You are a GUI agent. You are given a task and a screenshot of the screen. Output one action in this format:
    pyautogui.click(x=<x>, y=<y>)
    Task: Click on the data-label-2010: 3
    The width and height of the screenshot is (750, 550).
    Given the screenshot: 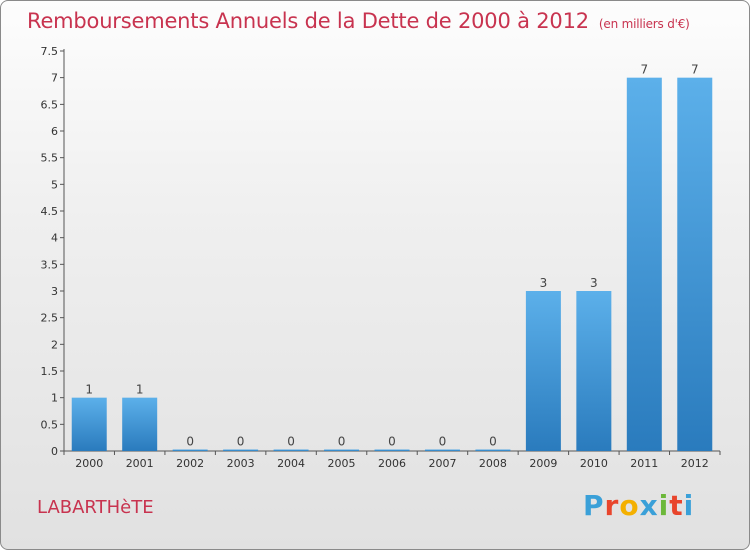 What is the action you would take?
    pyautogui.click(x=594, y=283)
    